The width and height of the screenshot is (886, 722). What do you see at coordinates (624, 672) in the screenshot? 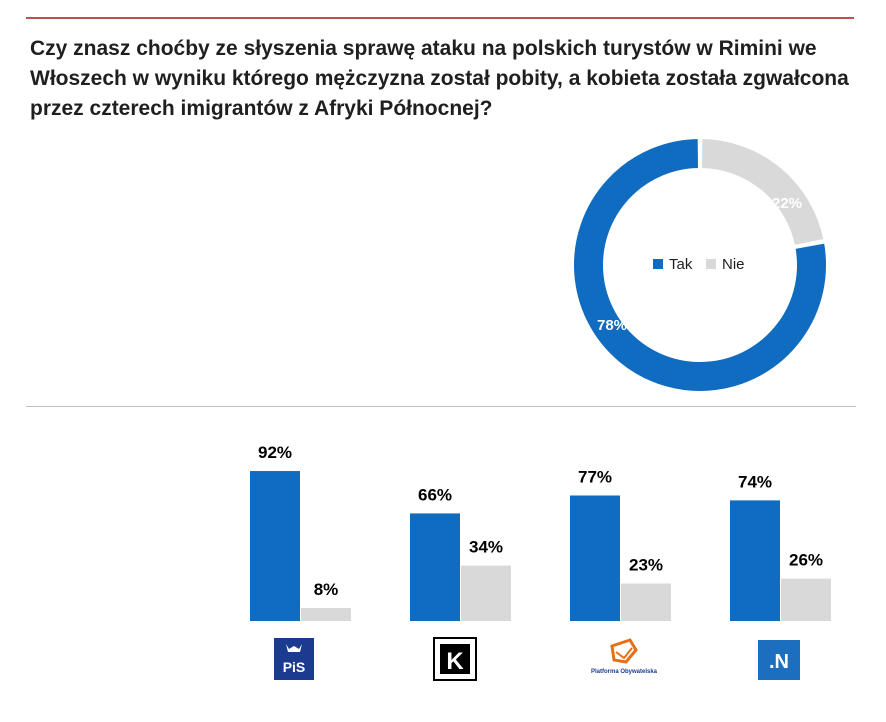
I see `po-logo-text: Platforma Obywatelska` at bounding box center [624, 672].